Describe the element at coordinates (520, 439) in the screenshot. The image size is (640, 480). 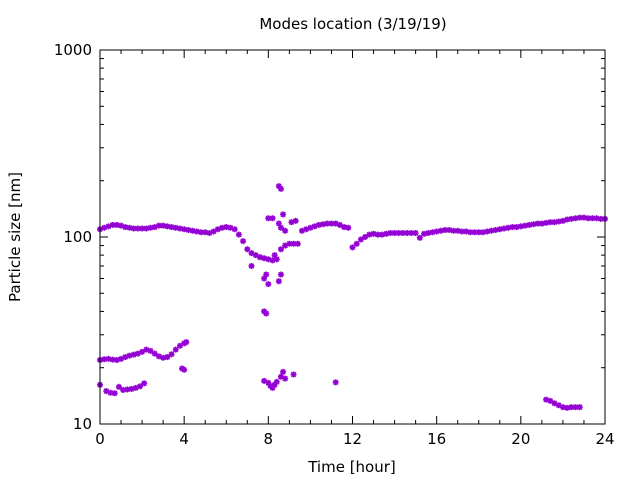
I see `x-tick-label: 20` at that location.